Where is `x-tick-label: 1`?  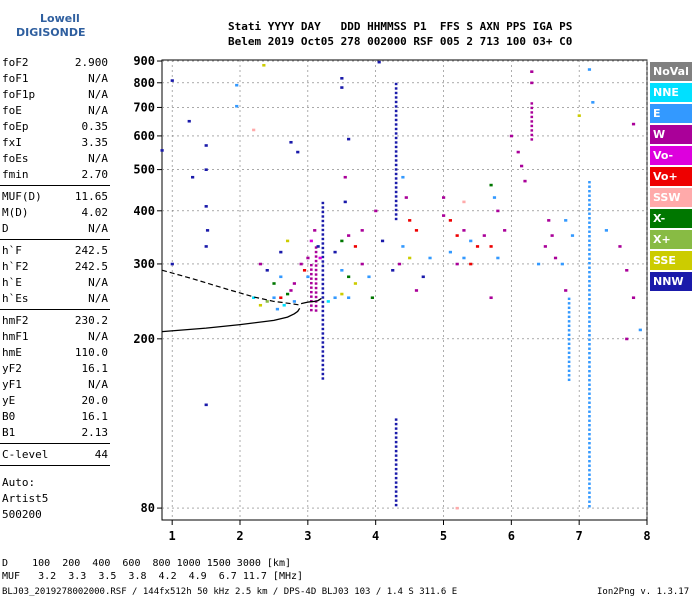 x-tick-label: 1 is located at coordinates (172, 536).